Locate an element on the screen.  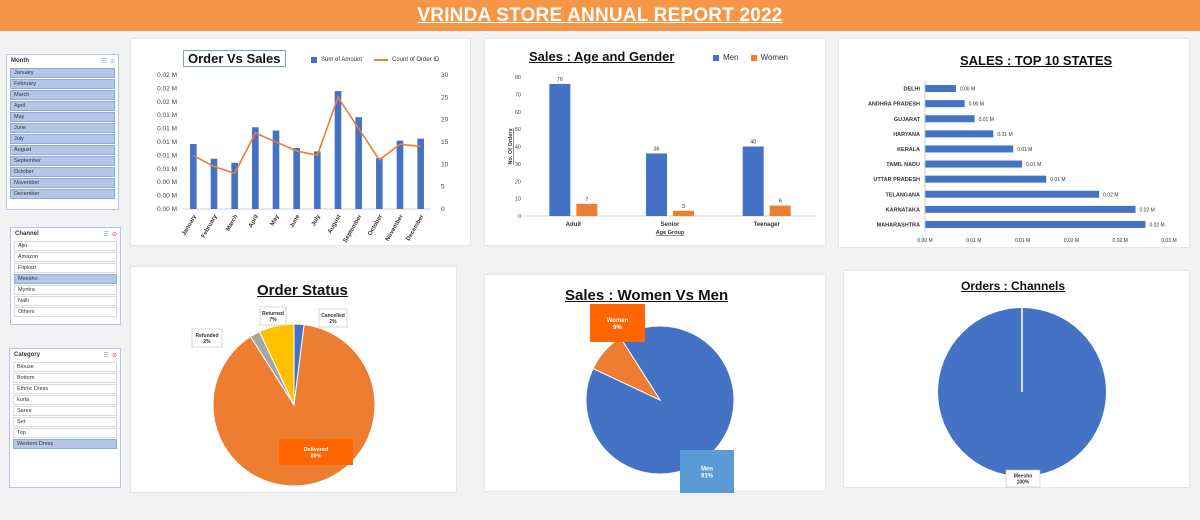
slicer-item: November is located at coordinates (62, 183).